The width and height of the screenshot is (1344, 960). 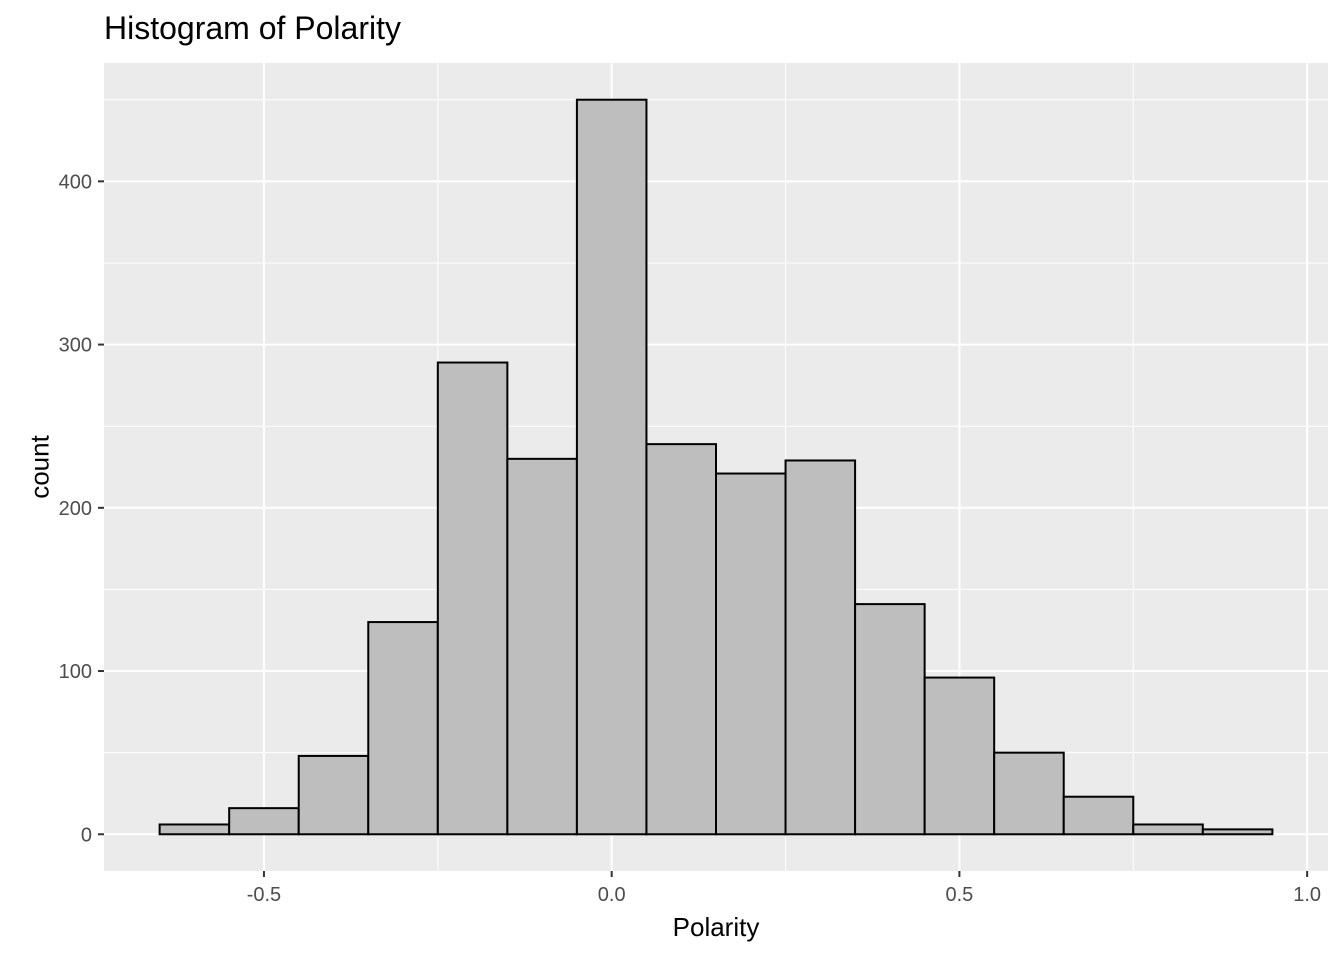 I want to click on y-tick-label: 100, so click(x=75, y=672).